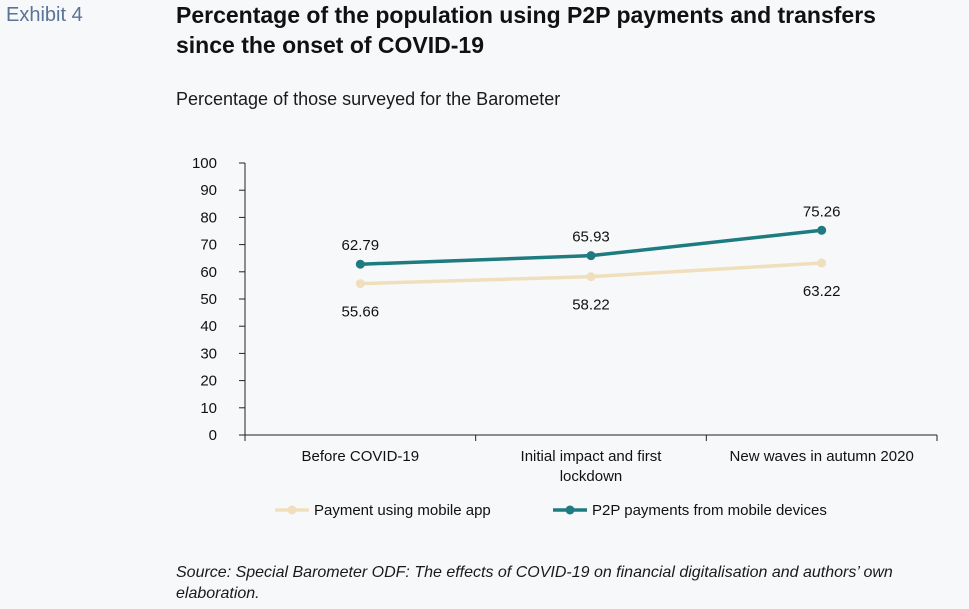  I want to click on legend-label-1: Payment using mobile app, so click(402, 510).